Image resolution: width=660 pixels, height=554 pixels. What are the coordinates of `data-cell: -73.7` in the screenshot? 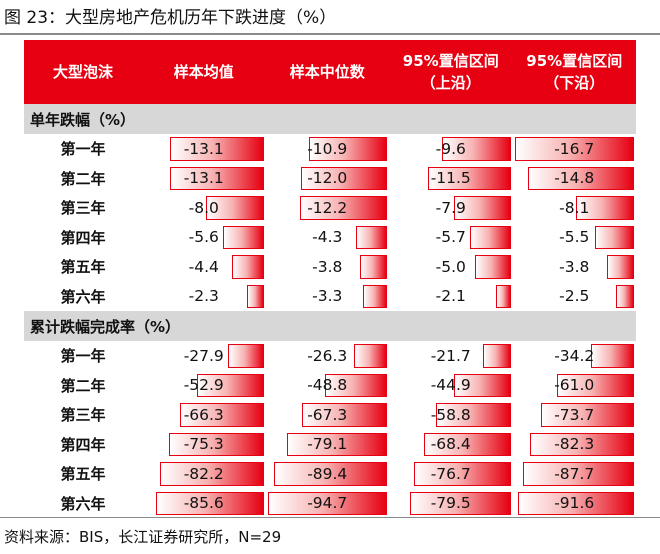 It's located at (575, 415).